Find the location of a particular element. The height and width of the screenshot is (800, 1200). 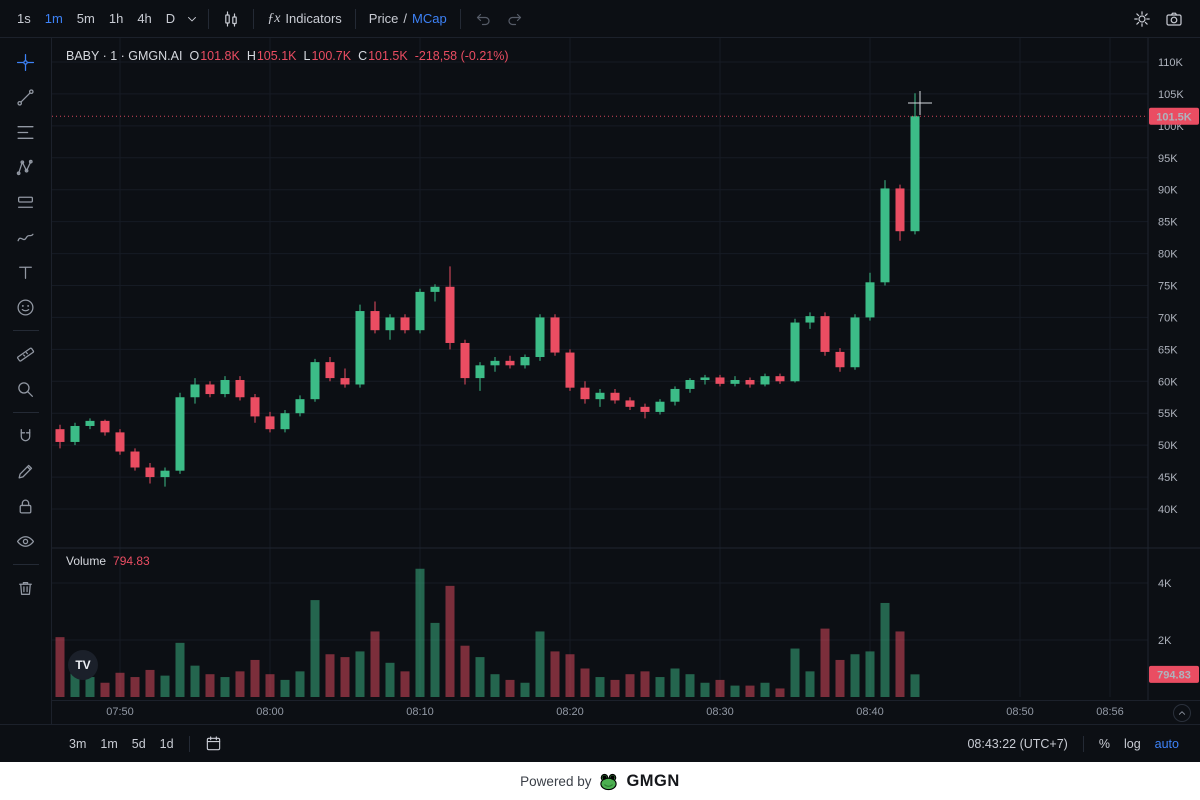

indicators-label: Indicators is located at coordinates (313, 18).